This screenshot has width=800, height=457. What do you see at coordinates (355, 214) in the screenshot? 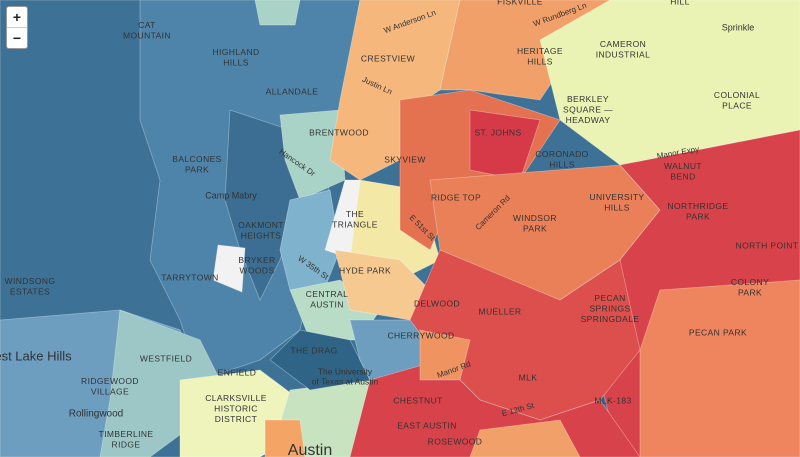
I see `neighborhood-label: THE` at bounding box center [355, 214].